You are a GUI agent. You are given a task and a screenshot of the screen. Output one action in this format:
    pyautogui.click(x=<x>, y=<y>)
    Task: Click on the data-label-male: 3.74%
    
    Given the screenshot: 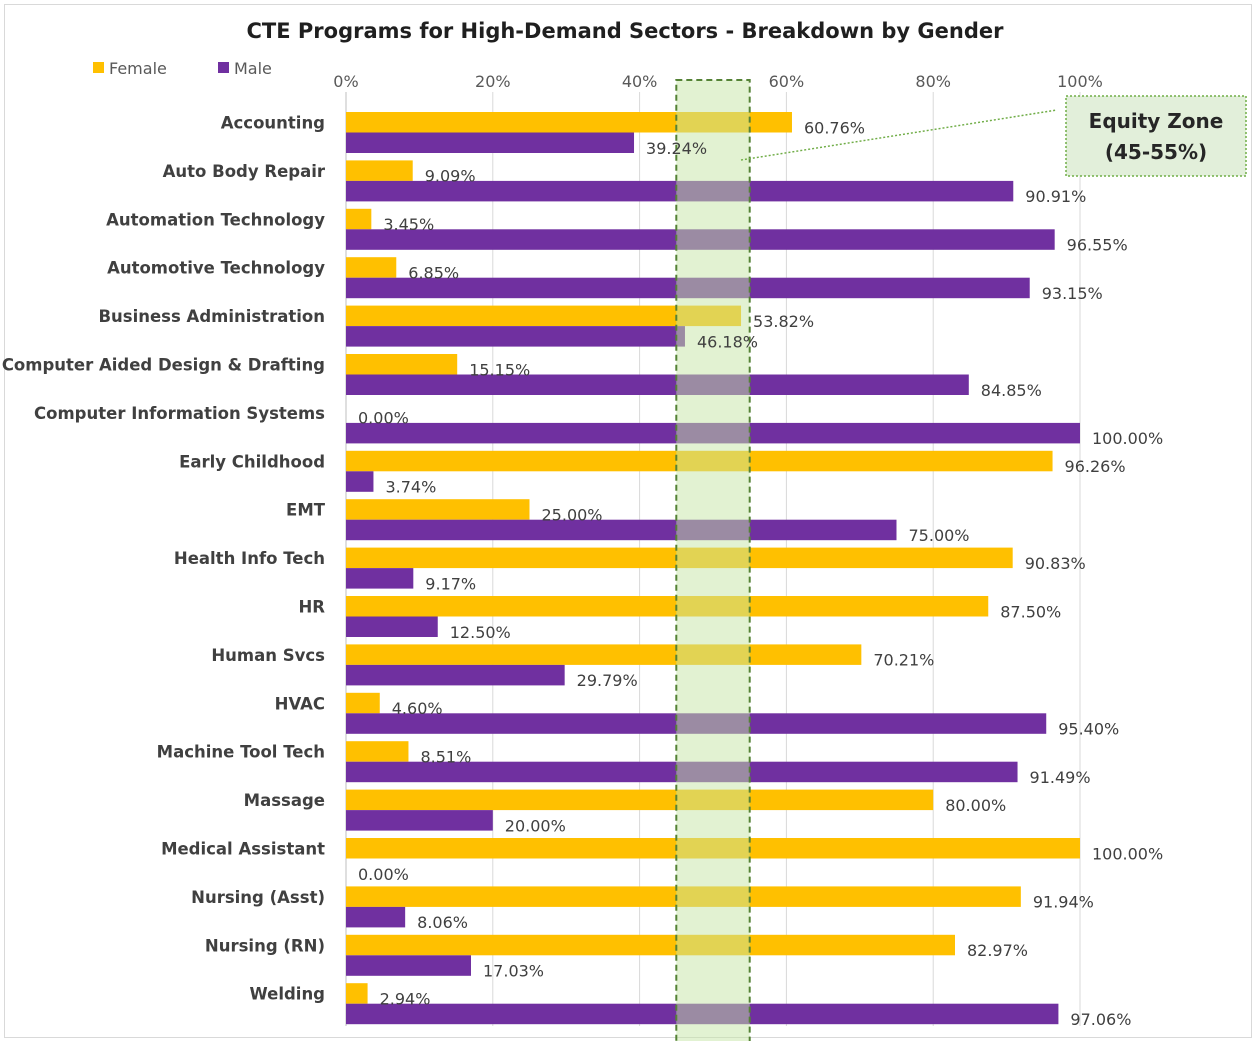 What is the action you would take?
    pyautogui.click(x=410, y=487)
    